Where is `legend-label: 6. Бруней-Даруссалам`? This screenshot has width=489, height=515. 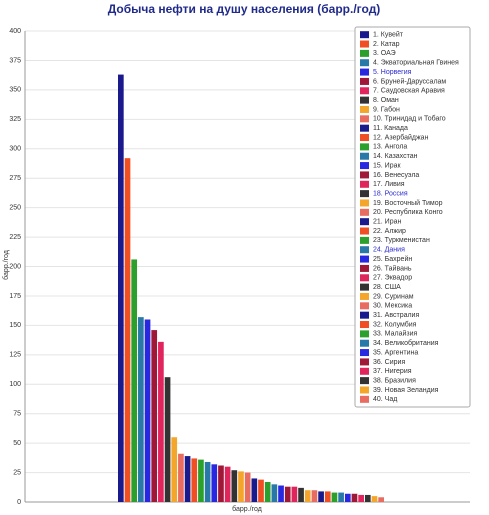
legend-label: 6. Бруней-Даруссалам is located at coordinates (409, 81).